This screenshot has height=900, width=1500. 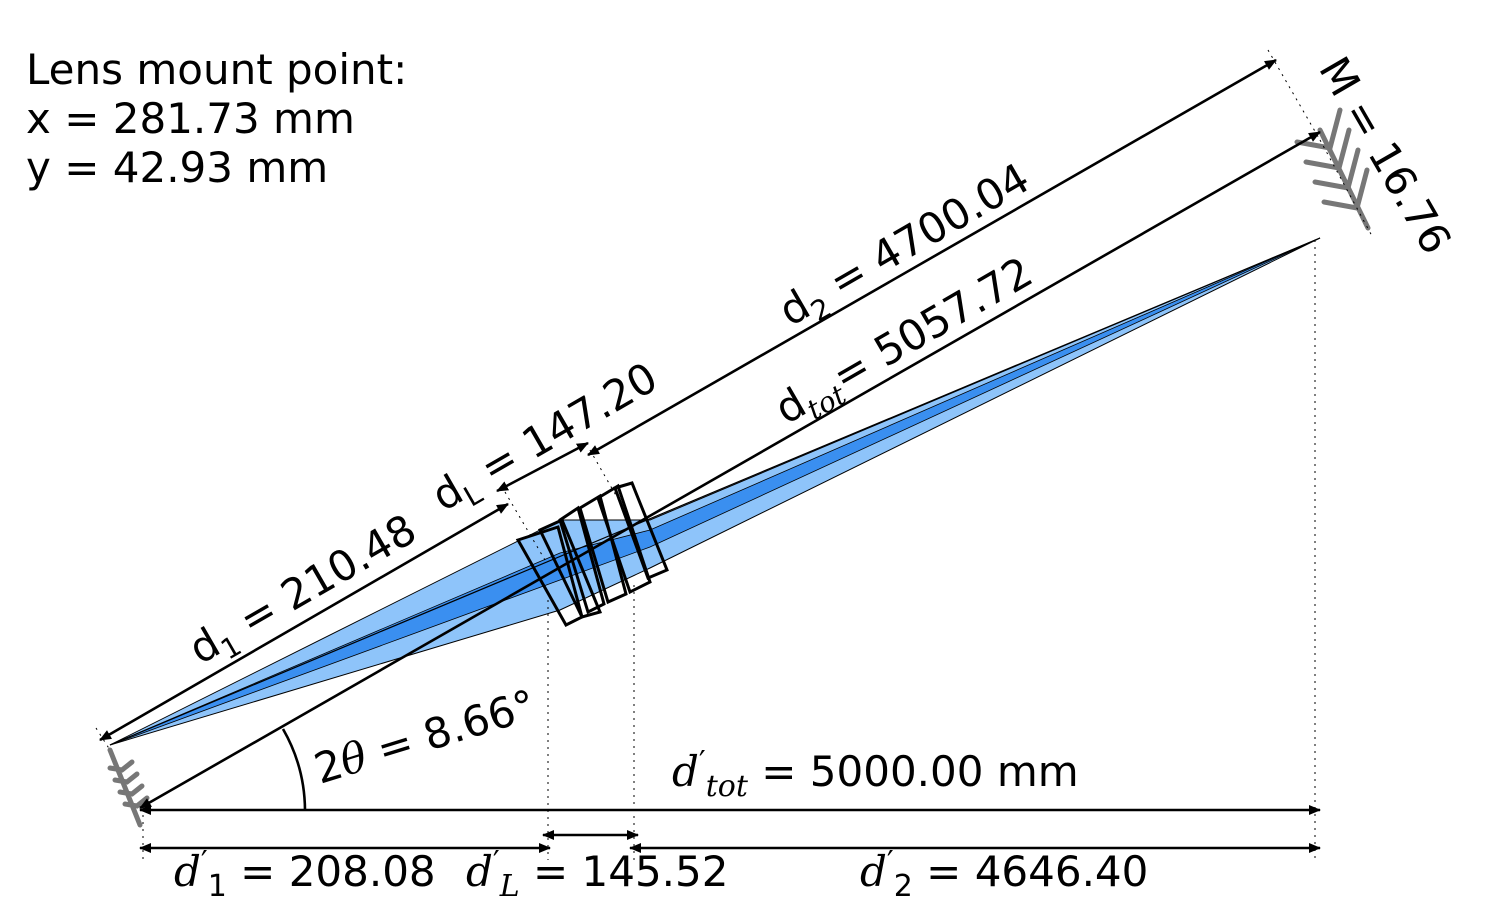 What do you see at coordinates (305, 872) in the screenshot?
I see `d1-prime-label: d′1 = 208.08` at bounding box center [305, 872].